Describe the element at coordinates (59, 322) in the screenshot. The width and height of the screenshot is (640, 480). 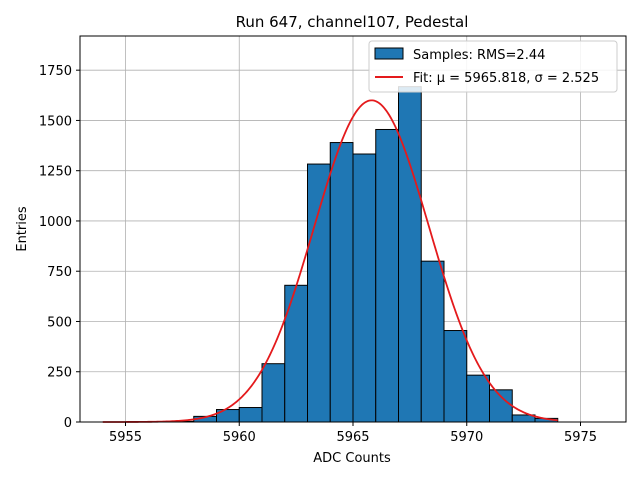
I see `y-tick-label: 500` at that location.